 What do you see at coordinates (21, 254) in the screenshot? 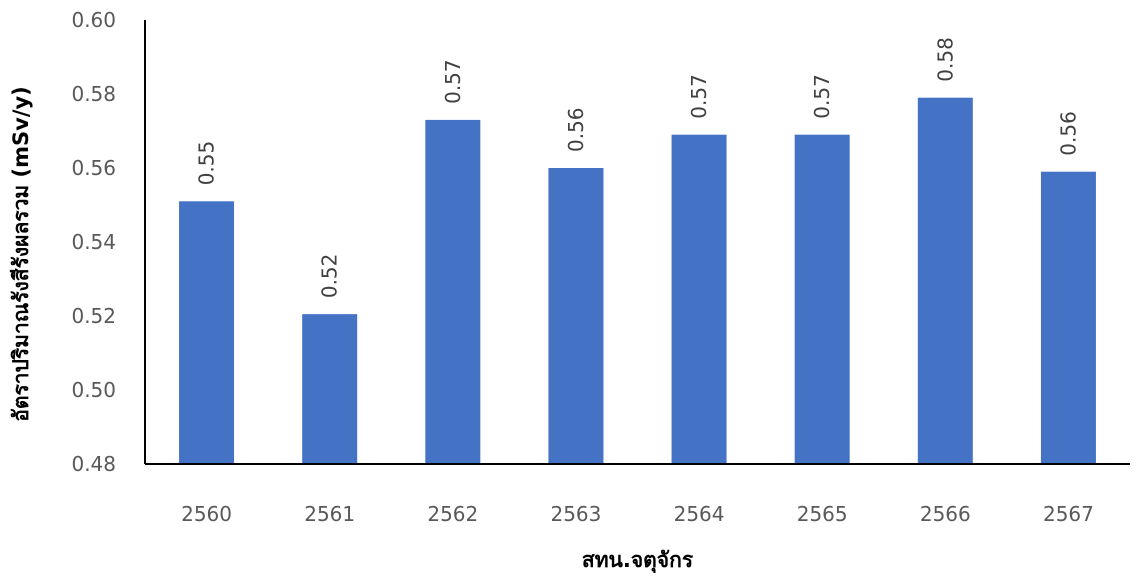
I see `y-axis-title: อัตราปริมาณรังสีรังผลรวม (mSv/y)` at bounding box center [21, 254].